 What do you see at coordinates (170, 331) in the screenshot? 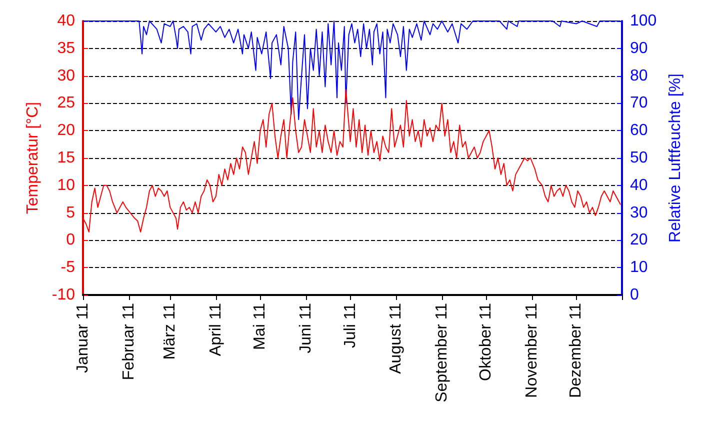
I see `x-tick-label: März 11` at bounding box center [170, 331].